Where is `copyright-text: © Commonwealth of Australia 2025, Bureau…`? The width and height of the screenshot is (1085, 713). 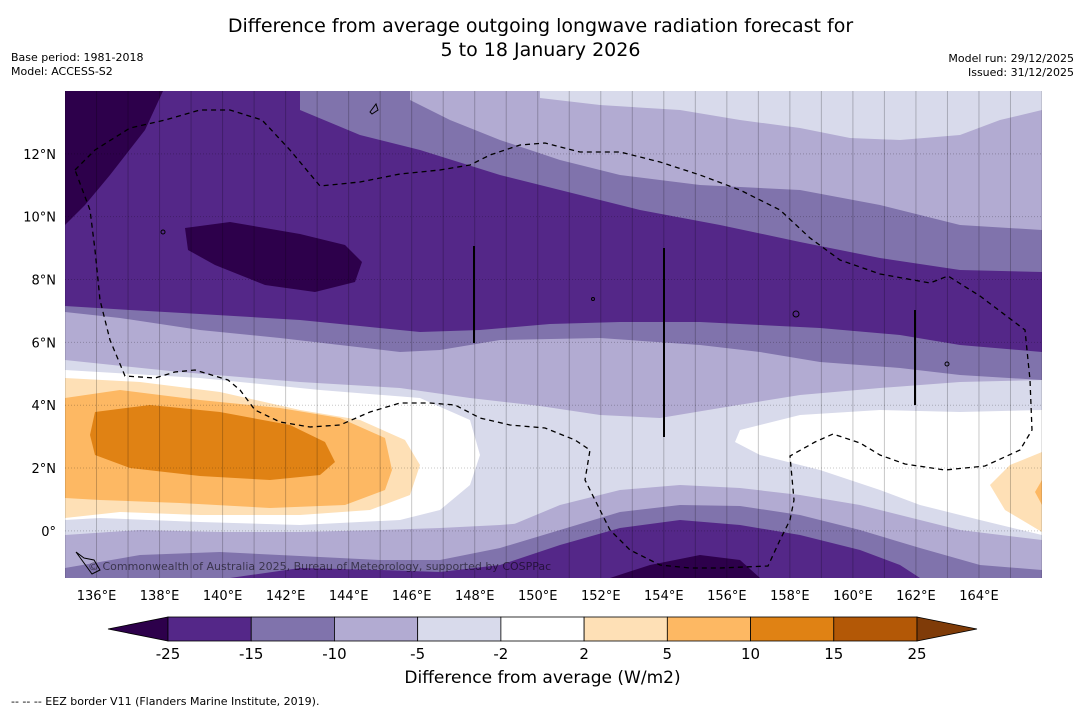 copyright-text: © Commonwealth of Australia 2025, Bureau… is located at coordinates (319, 566).